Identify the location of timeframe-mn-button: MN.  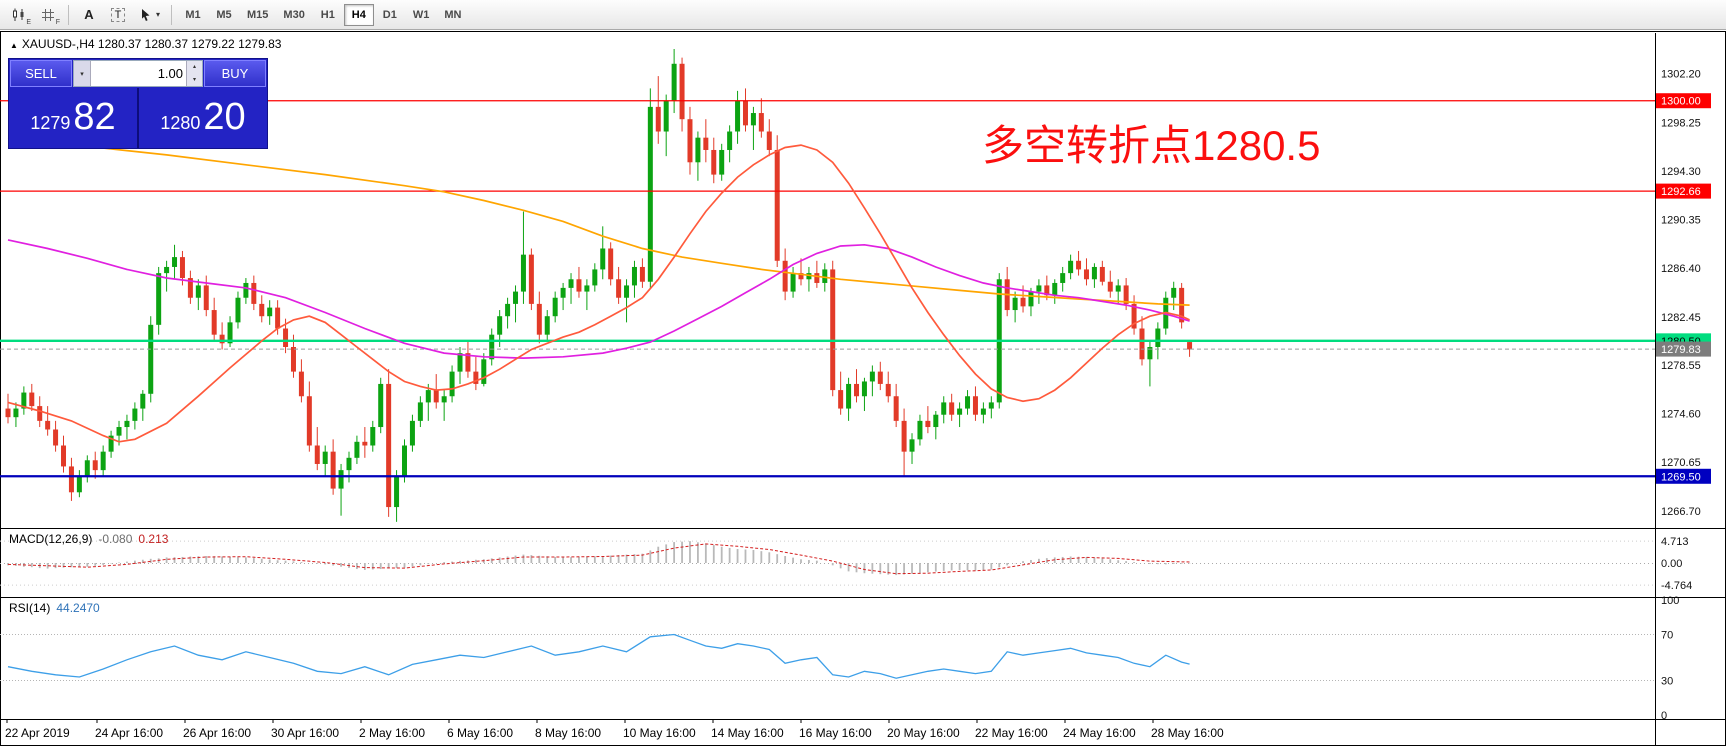
(452, 15).